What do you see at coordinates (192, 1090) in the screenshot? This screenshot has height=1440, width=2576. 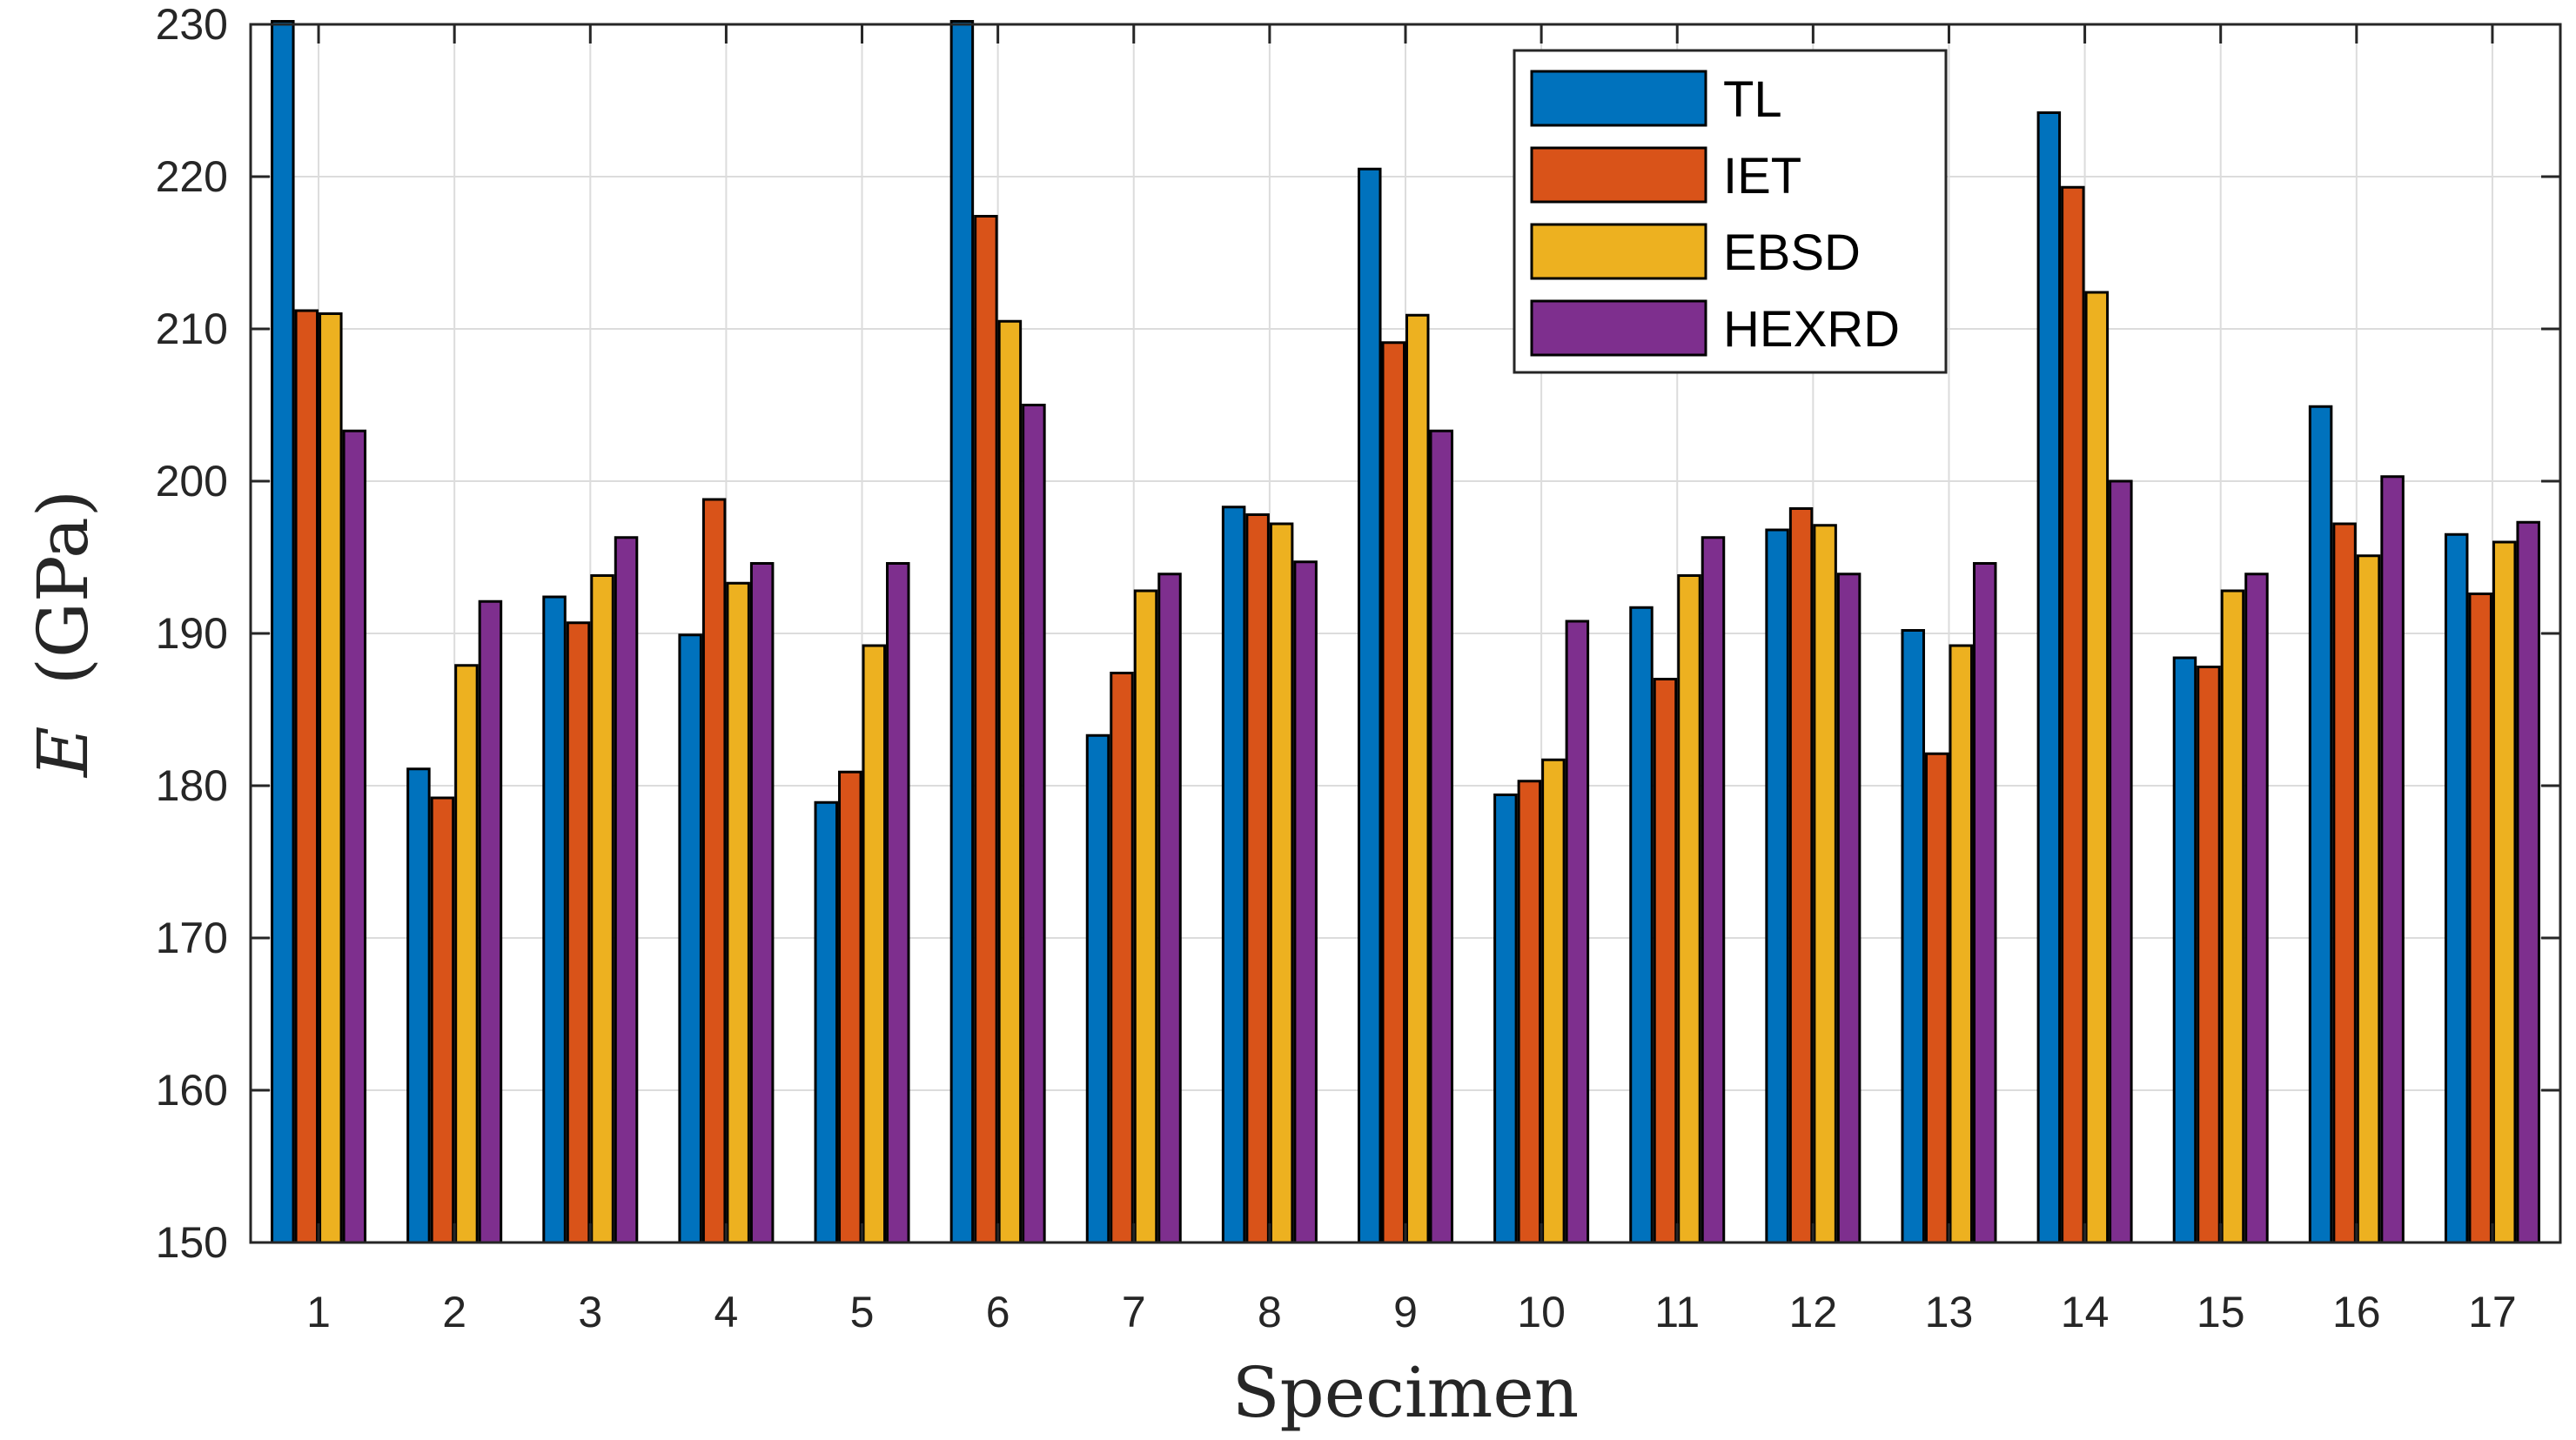 I see `y-tick-label: 160` at bounding box center [192, 1090].